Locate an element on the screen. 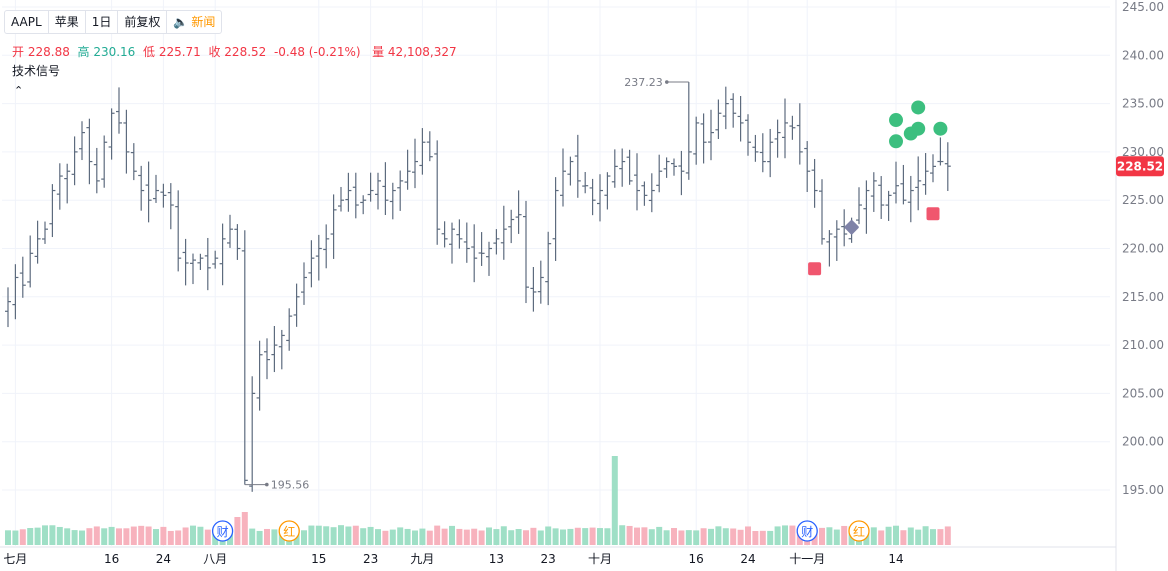  event-label: 红 is located at coordinates (289, 531).